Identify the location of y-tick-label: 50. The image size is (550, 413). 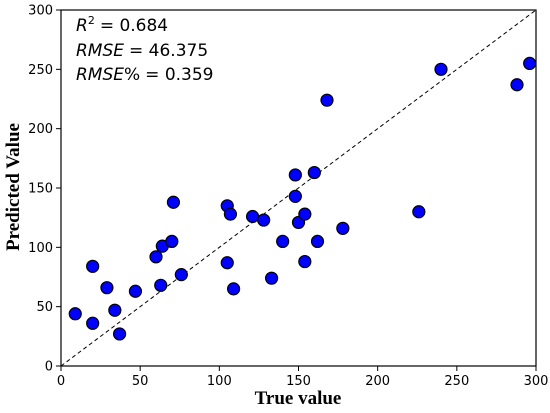
(44, 307).